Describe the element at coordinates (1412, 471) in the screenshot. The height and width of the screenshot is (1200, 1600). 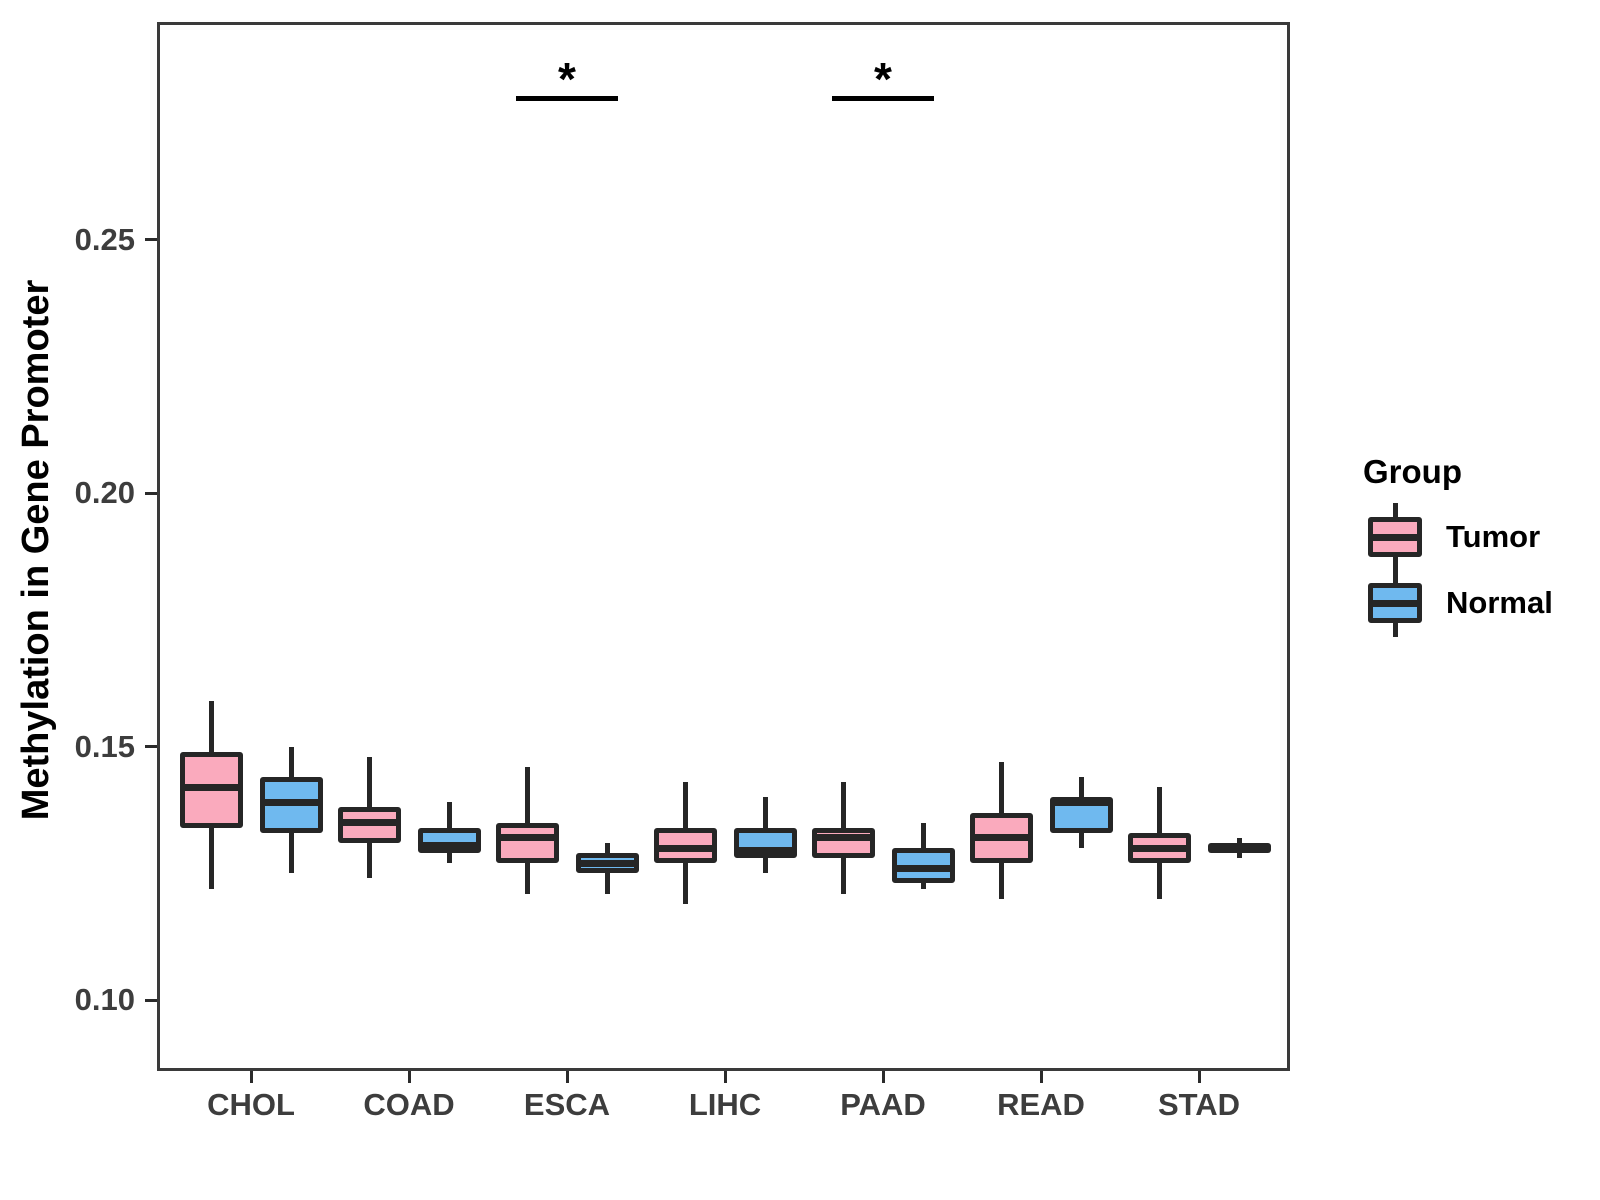
I see `legend-title: Group` at that location.